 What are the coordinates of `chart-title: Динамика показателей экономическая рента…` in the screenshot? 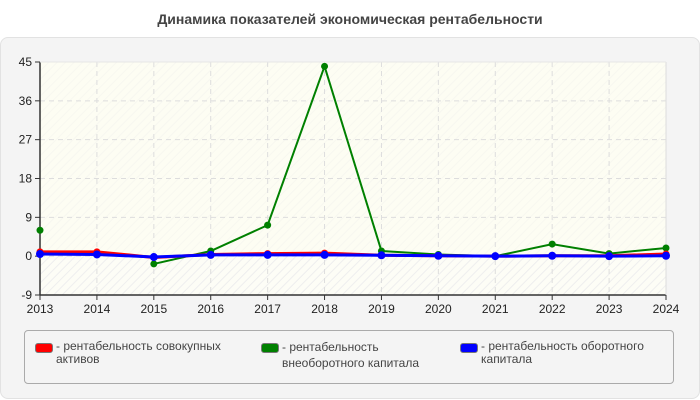 It's located at (350, 19).